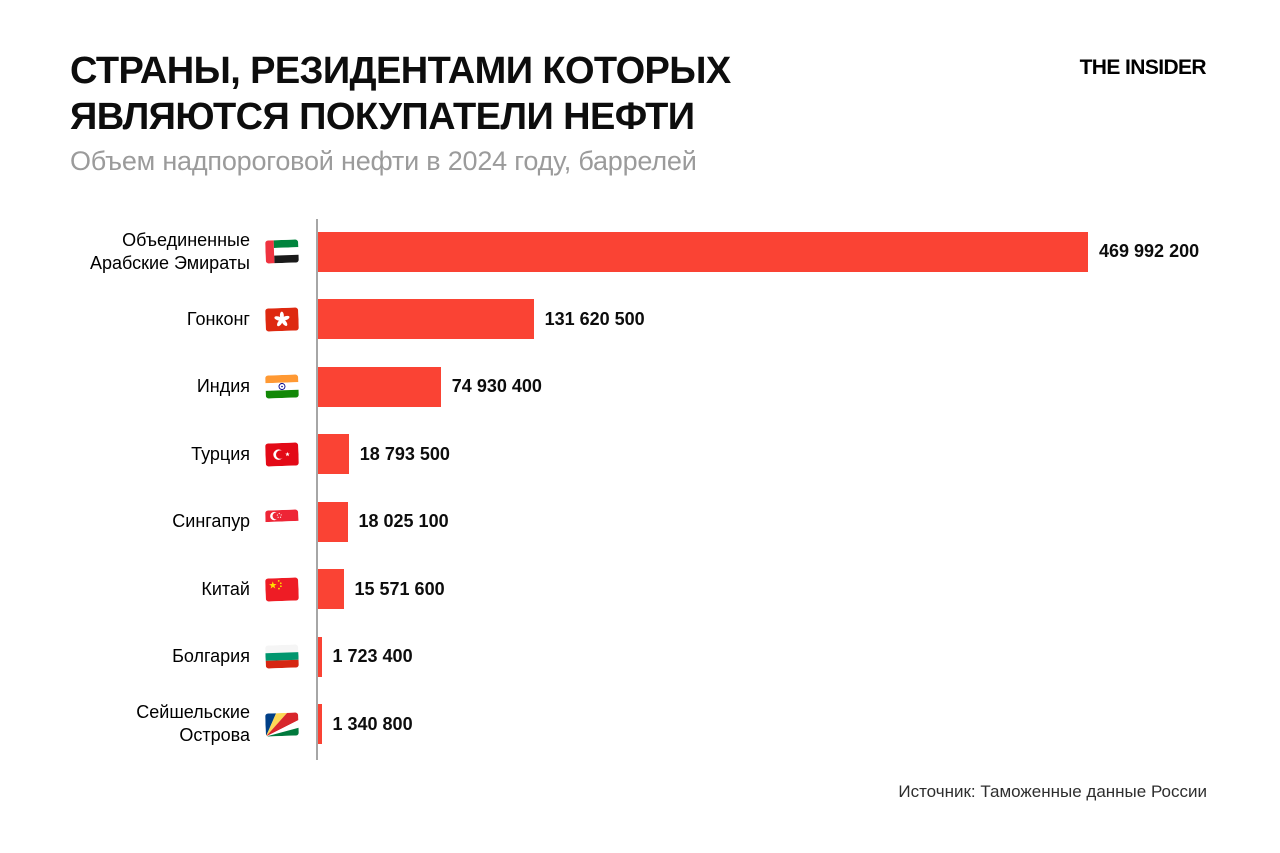 The height and width of the screenshot is (853, 1280). What do you see at coordinates (799, 725) in the screenshot?
I see `bar-area: 1 340 800` at bounding box center [799, 725].